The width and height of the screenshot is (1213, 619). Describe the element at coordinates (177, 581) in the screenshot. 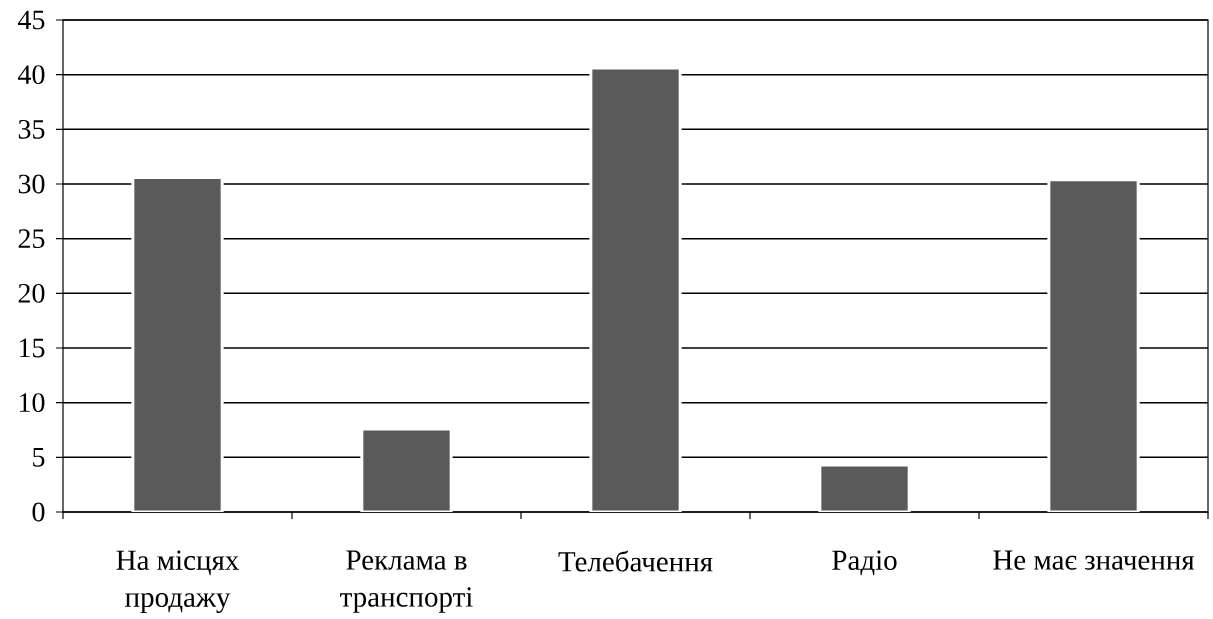

I see `x-tick-label: На місцях продажу` at that location.